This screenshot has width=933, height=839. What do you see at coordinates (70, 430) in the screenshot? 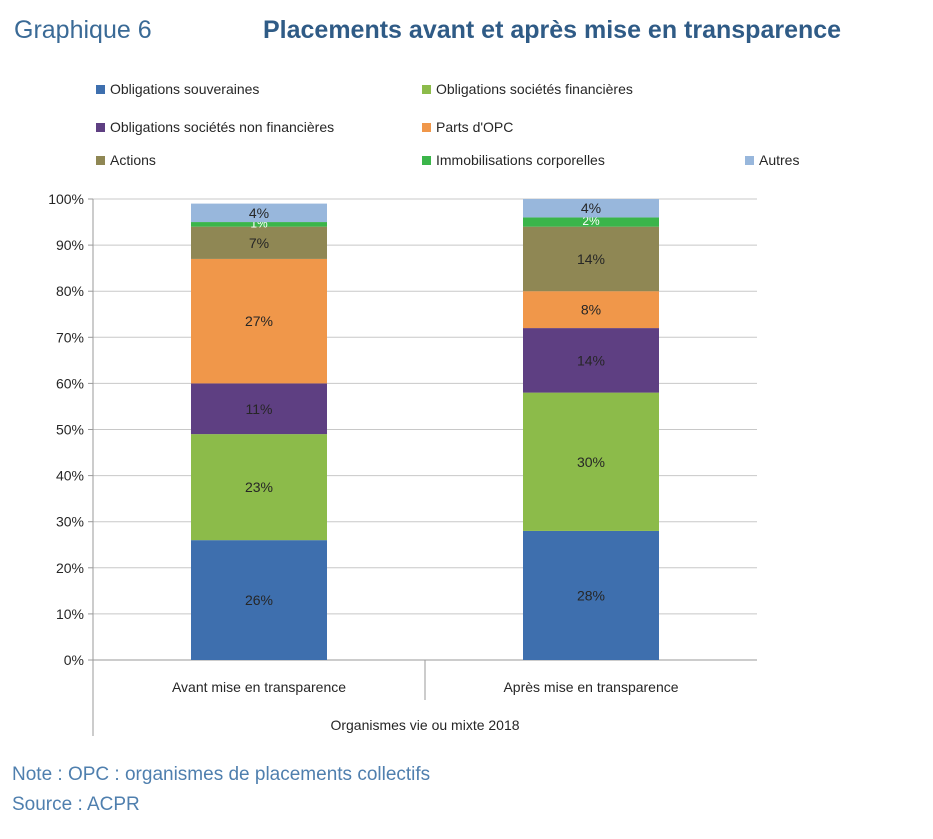
I see `y-tick-label: 50%` at bounding box center [70, 430].